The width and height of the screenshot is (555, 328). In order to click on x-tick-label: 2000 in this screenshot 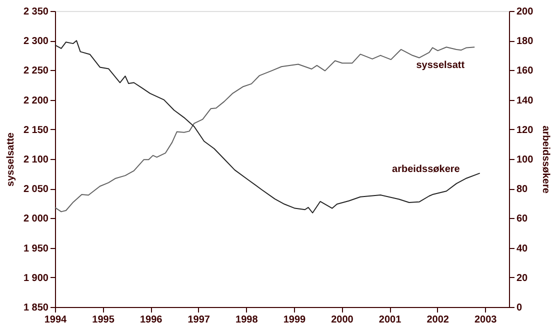, I will do `click(342, 320)`.